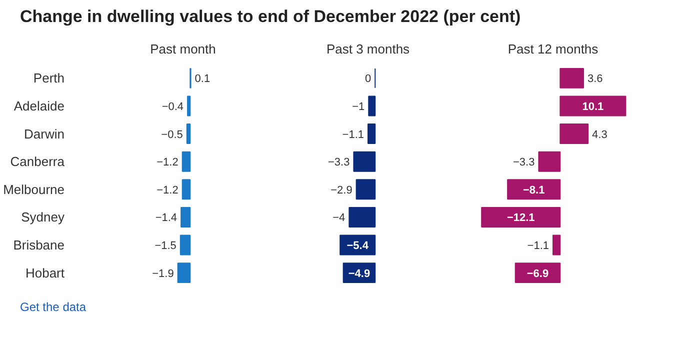 The width and height of the screenshot is (691, 338). I want to click on y-tick-label: Brisbane, so click(39, 245).